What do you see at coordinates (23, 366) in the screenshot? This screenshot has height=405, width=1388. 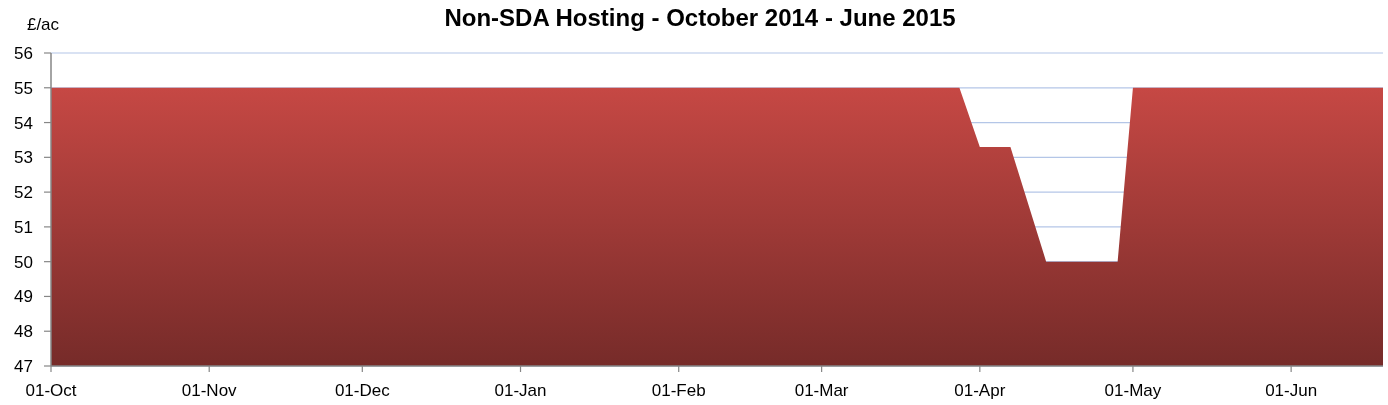 I see `y-tick-label: 47` at bounding box center [23, 366].